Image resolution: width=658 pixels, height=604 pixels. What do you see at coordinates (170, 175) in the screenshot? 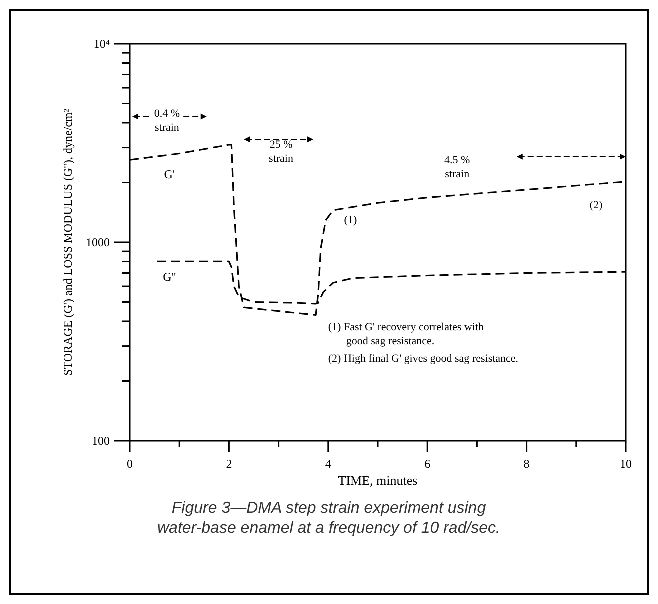
I see `series-label: G'` at bounding box center [170, 175].